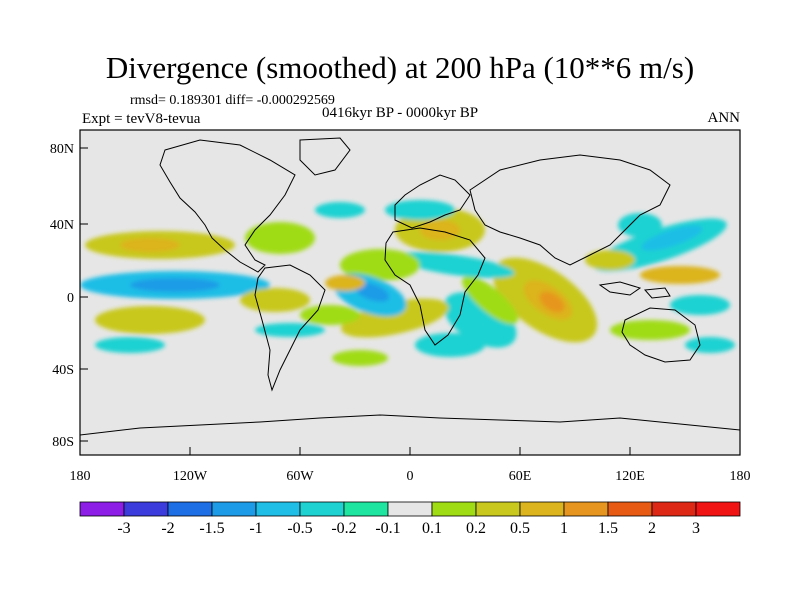  Describe the element at coordinates (167, 528) in the screenshot. I see `colorbar-label: -2` at that location.